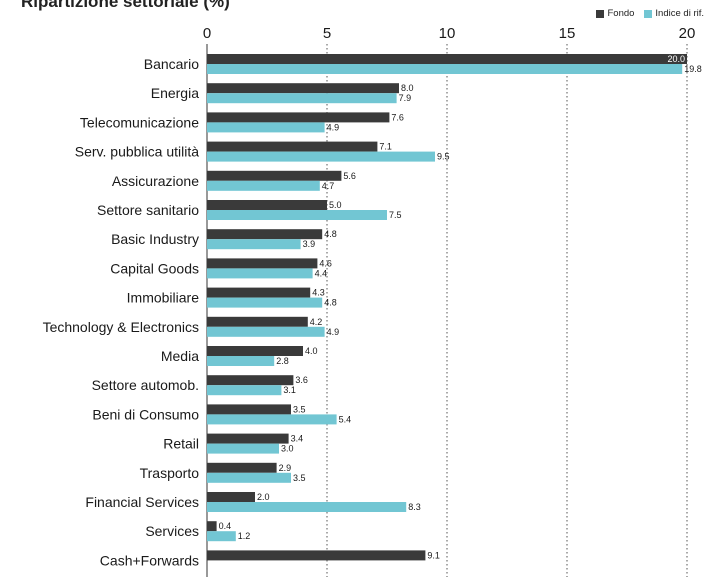  I want to click on legend-swatch-indice, so click(648, 13).